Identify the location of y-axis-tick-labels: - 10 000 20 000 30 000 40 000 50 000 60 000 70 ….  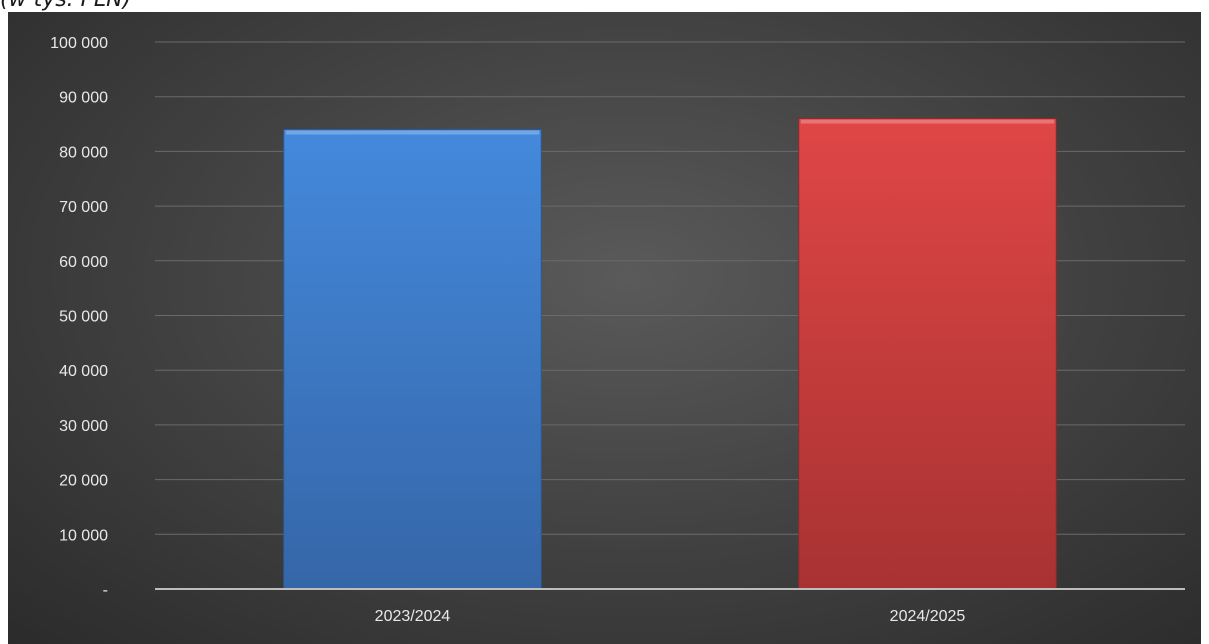
(79, 317).